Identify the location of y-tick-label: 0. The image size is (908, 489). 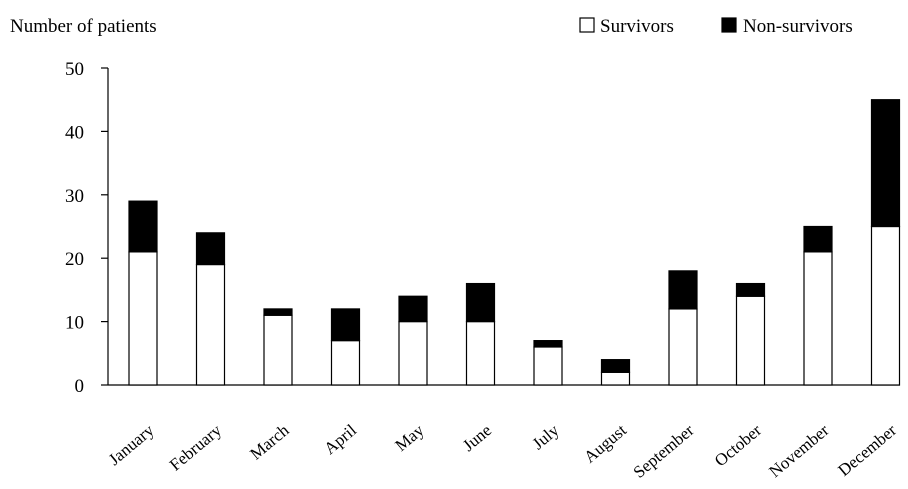
(80, 386).